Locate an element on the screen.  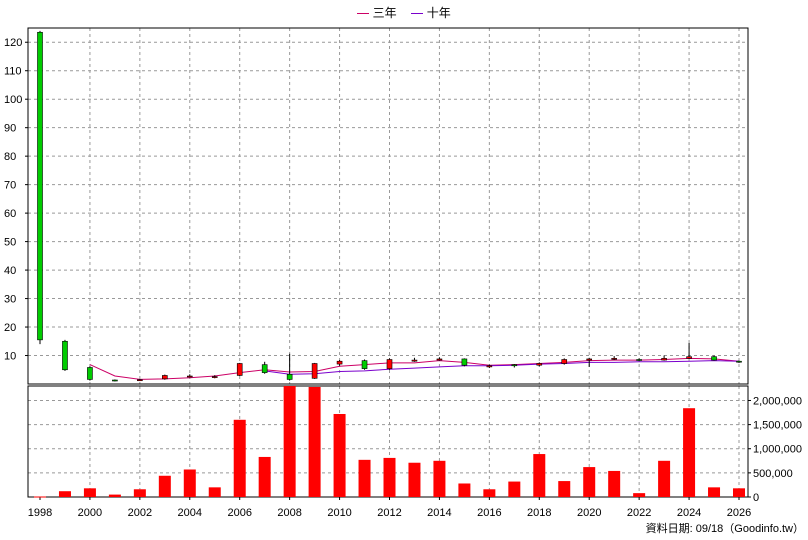
price-tick-label: 90 is located at coordinates (10, 129).